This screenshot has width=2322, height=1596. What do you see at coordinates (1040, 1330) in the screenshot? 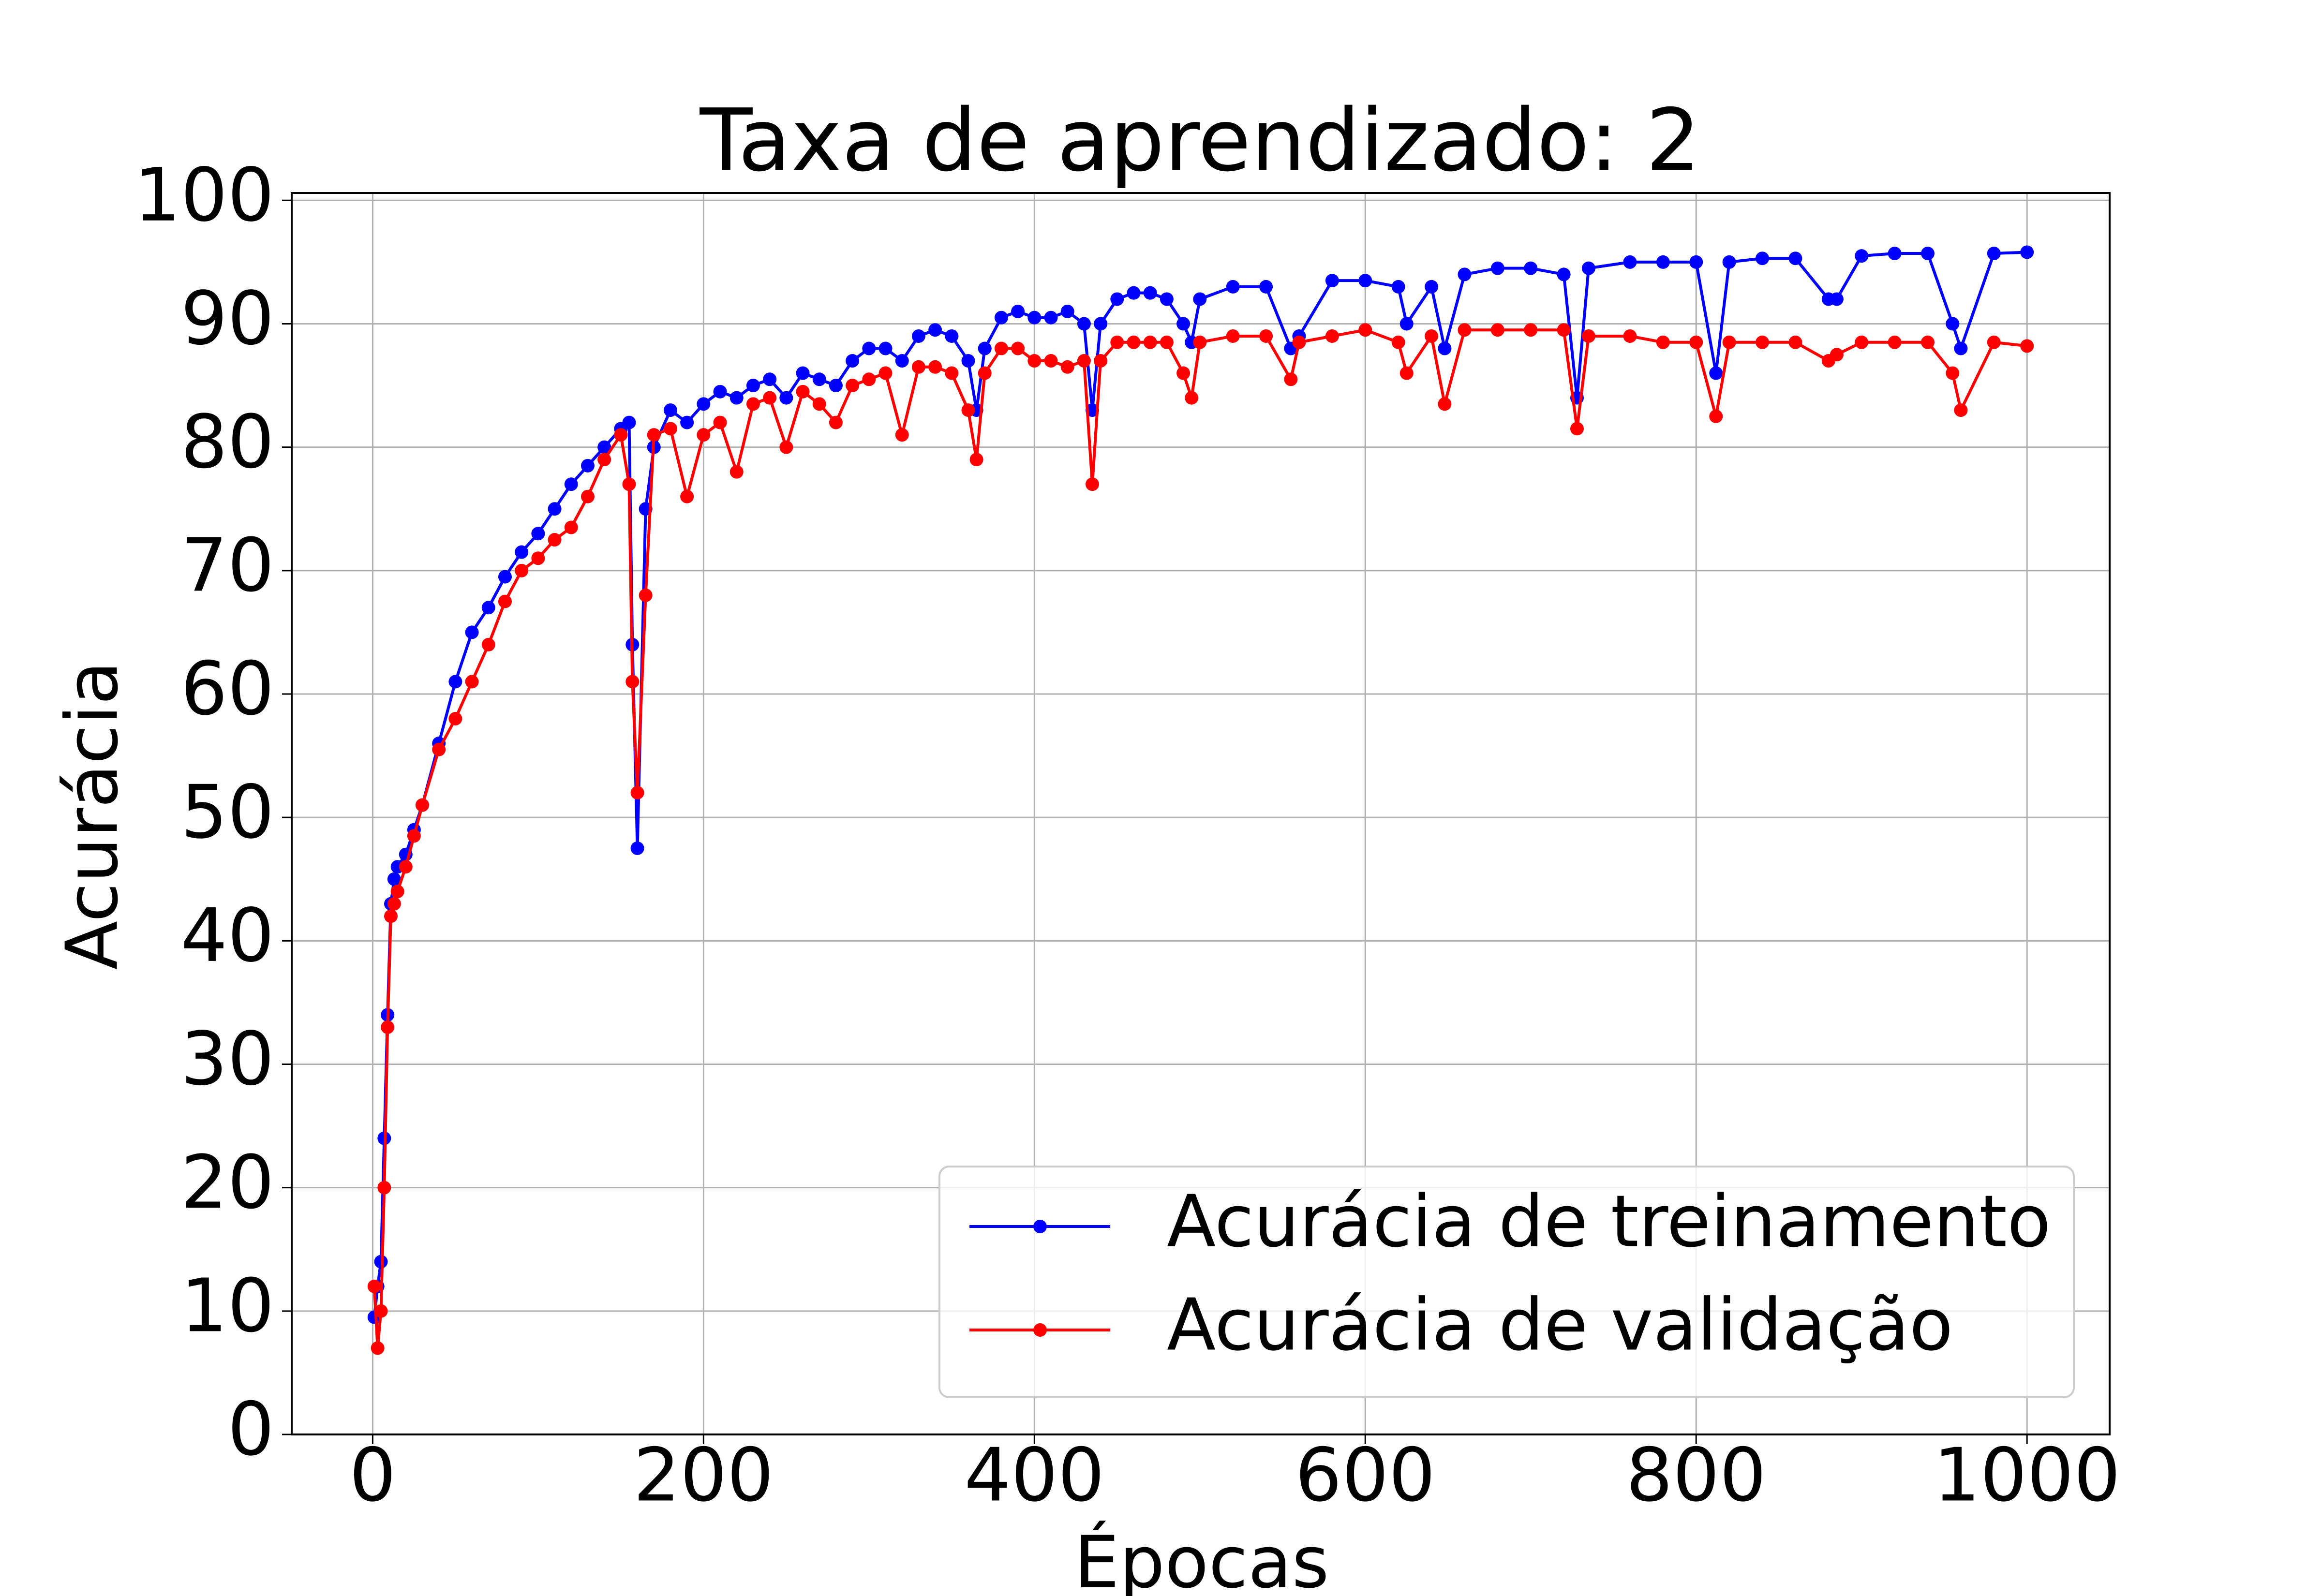
I see `legend-marker` at bounding box center [1040, 1330].